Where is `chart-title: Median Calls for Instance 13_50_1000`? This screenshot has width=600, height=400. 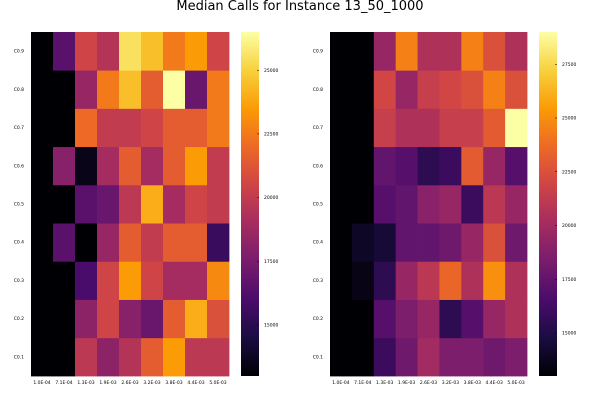
chart-title: Median Calls for Instance 13_50_1000 is located at coordinates (300, 7).